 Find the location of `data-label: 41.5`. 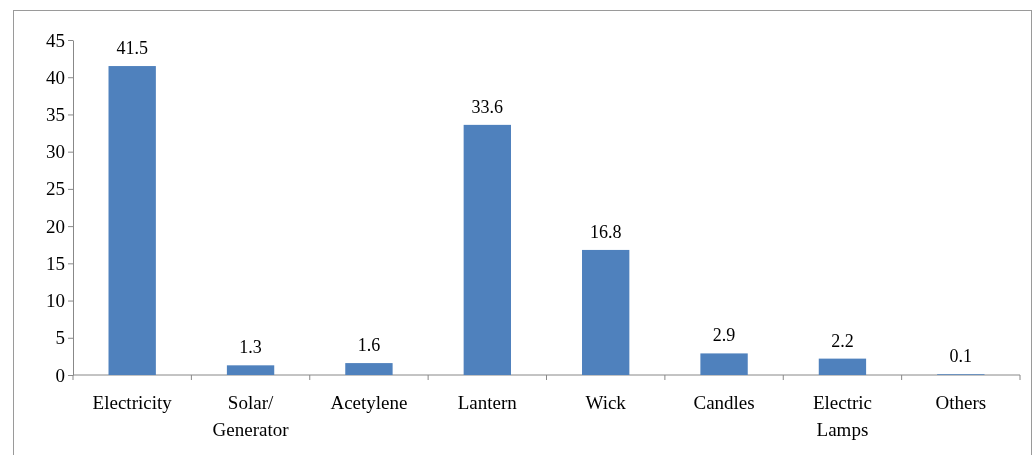

data-label: 41.5 is located at coordinates (132, 48).